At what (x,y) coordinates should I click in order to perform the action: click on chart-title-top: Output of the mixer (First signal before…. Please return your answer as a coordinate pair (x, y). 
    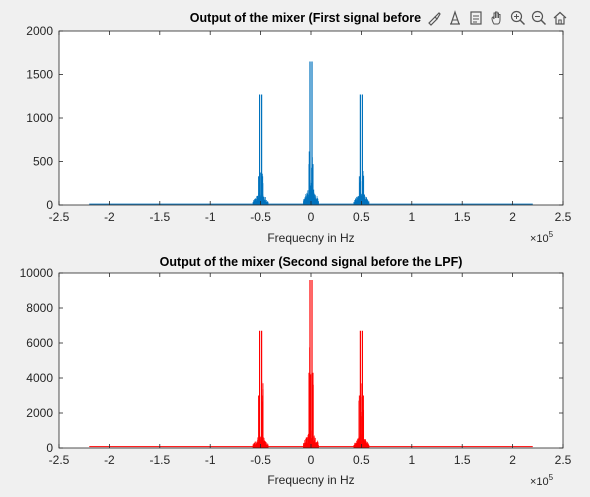
    Looking at the image, I should click on (311, 18).